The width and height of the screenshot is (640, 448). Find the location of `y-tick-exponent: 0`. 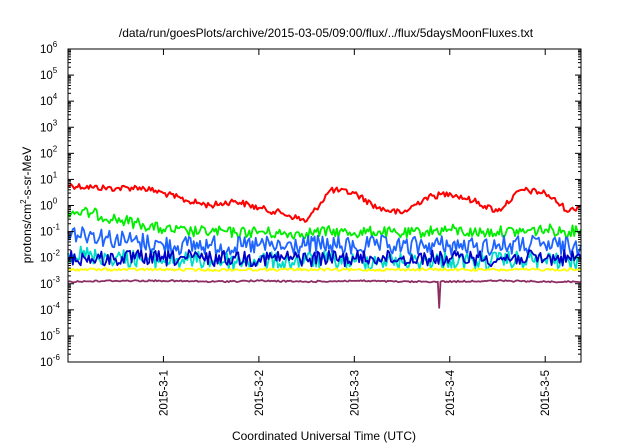

y-tick-exponent: 0 is located at coordinates (55, 201).